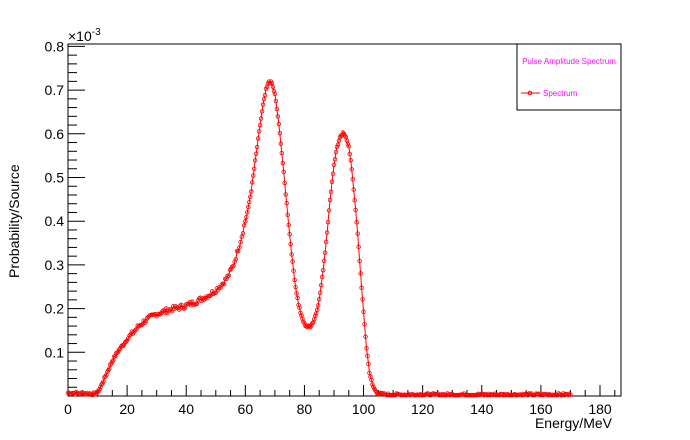 The width and height of the screenshot is (690, 440). Describe the element at coordinates (55, 134) in the screenshot. I see `y-tick-label: 0.6` at that location.